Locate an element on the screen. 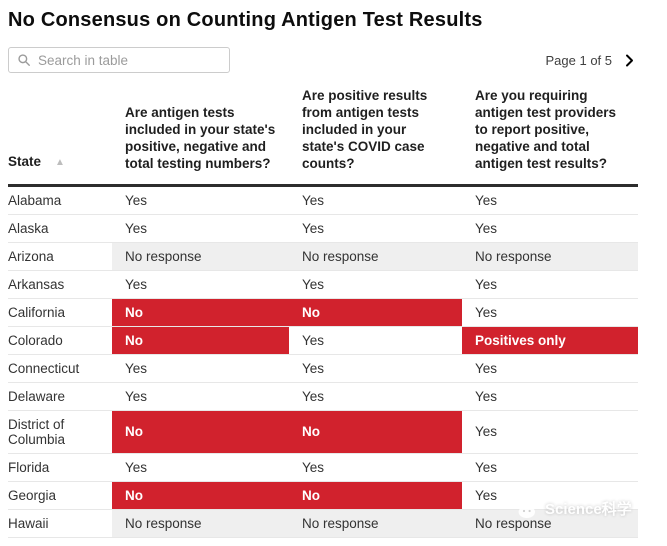  cell-state: Hawaii is located at coordinates (60, 523).